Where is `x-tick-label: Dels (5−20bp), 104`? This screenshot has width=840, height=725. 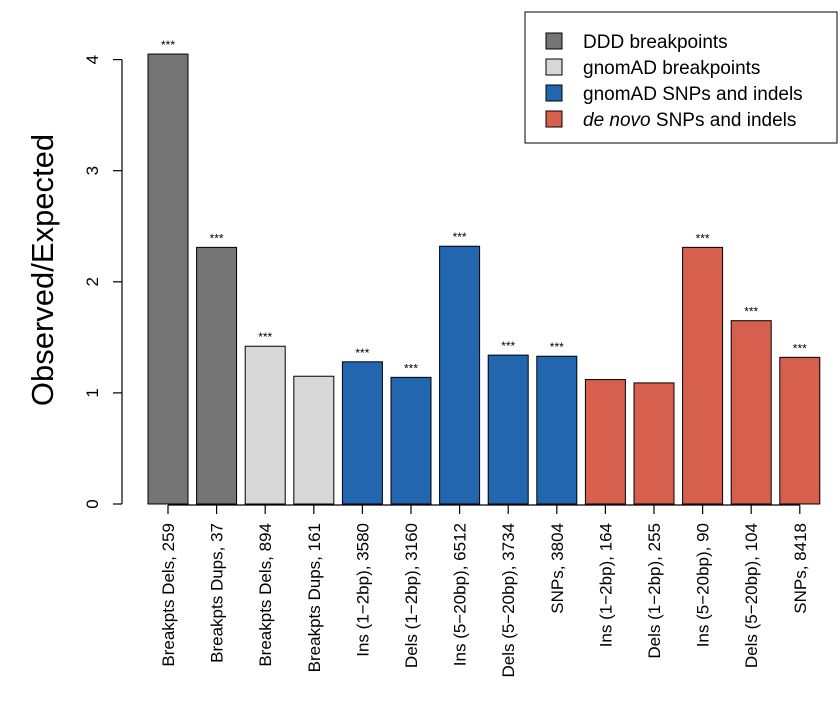
x-tick-label: Dels (5−20bp), 104 is located at coordinates (751, 595).